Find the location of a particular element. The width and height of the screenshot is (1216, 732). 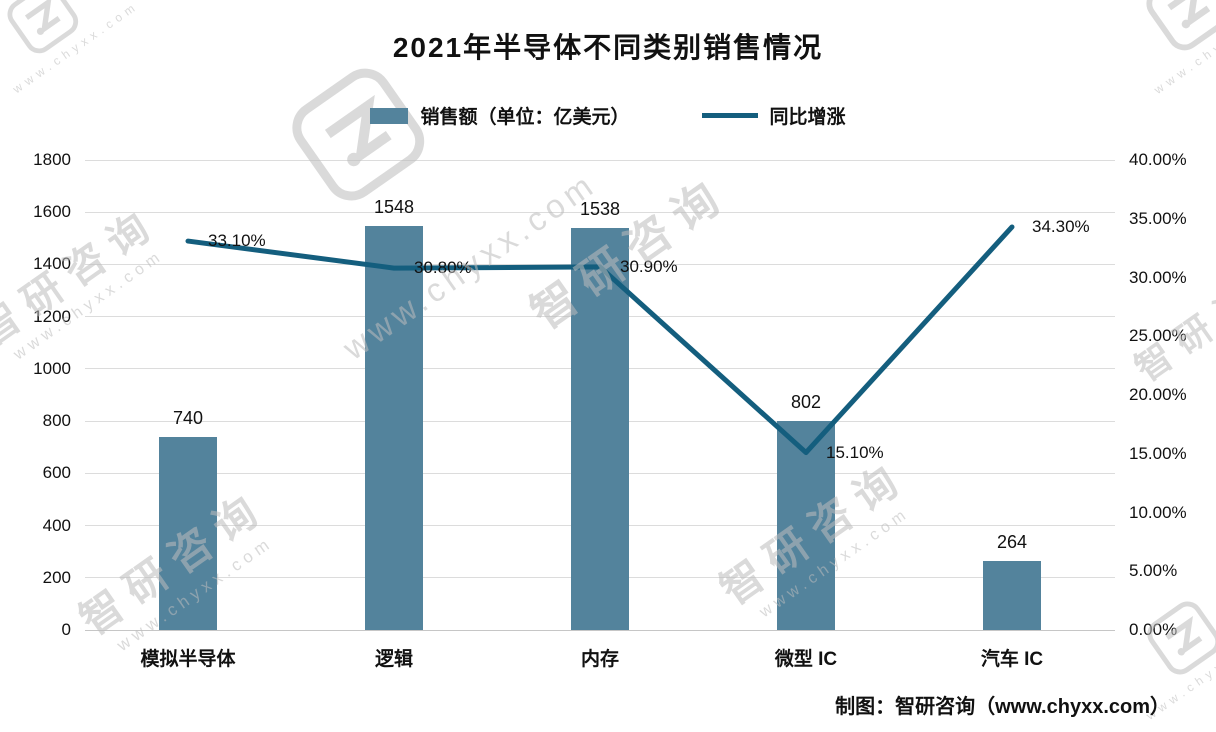

y-axis-label-right: 20.00% is located at coordinates (1158, 394).